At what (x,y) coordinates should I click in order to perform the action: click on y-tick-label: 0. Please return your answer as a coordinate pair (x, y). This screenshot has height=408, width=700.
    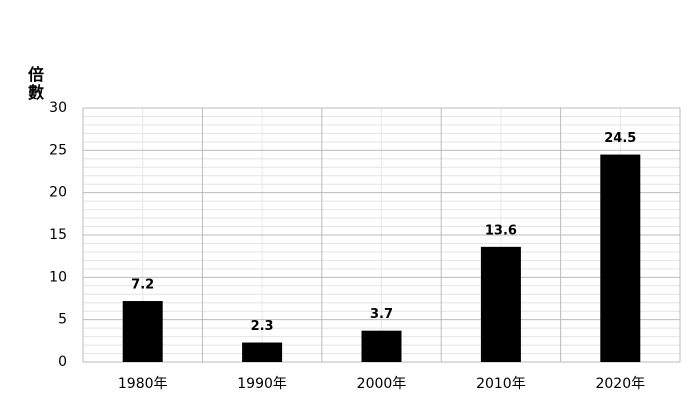
    Looking at the image, I should click on (62, 362).